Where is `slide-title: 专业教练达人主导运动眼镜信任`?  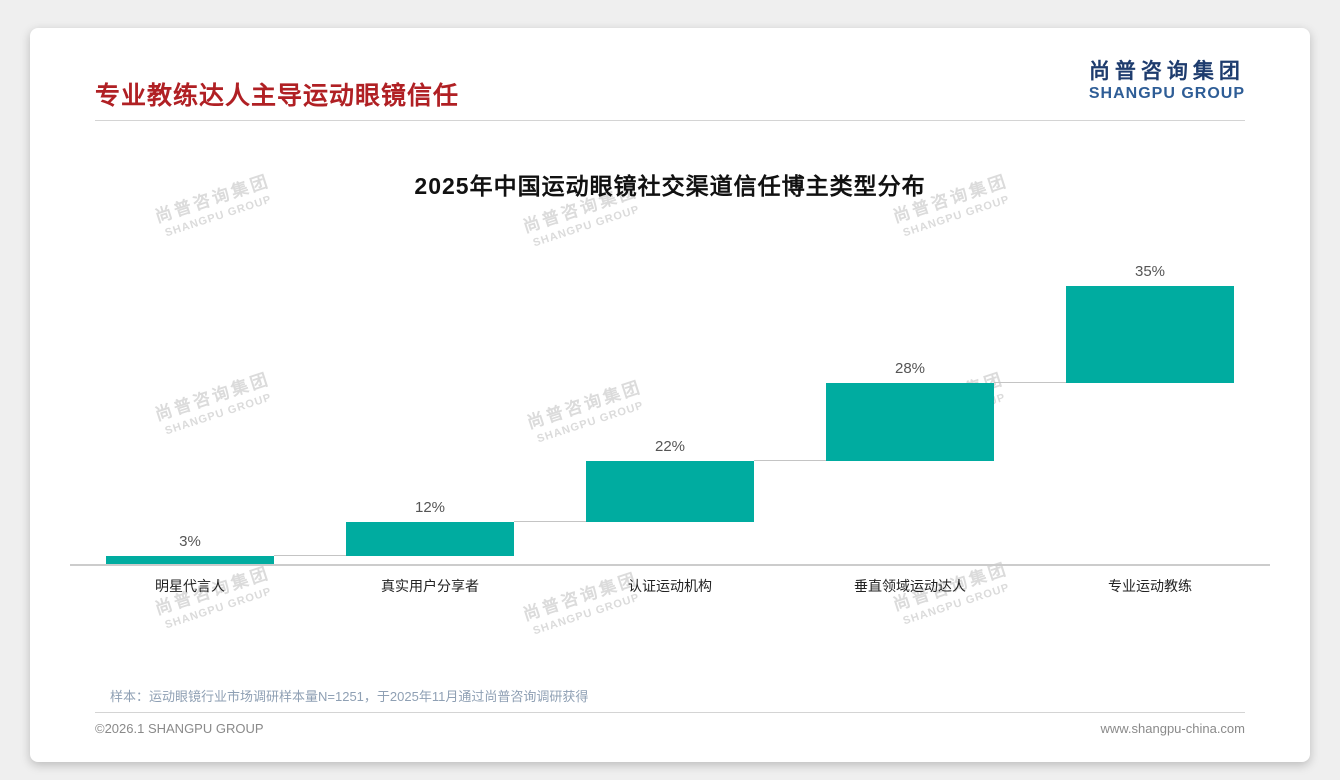
slide-title: 专业教练达人主导运动眼镜信任 is located at coordinates (277, 96).